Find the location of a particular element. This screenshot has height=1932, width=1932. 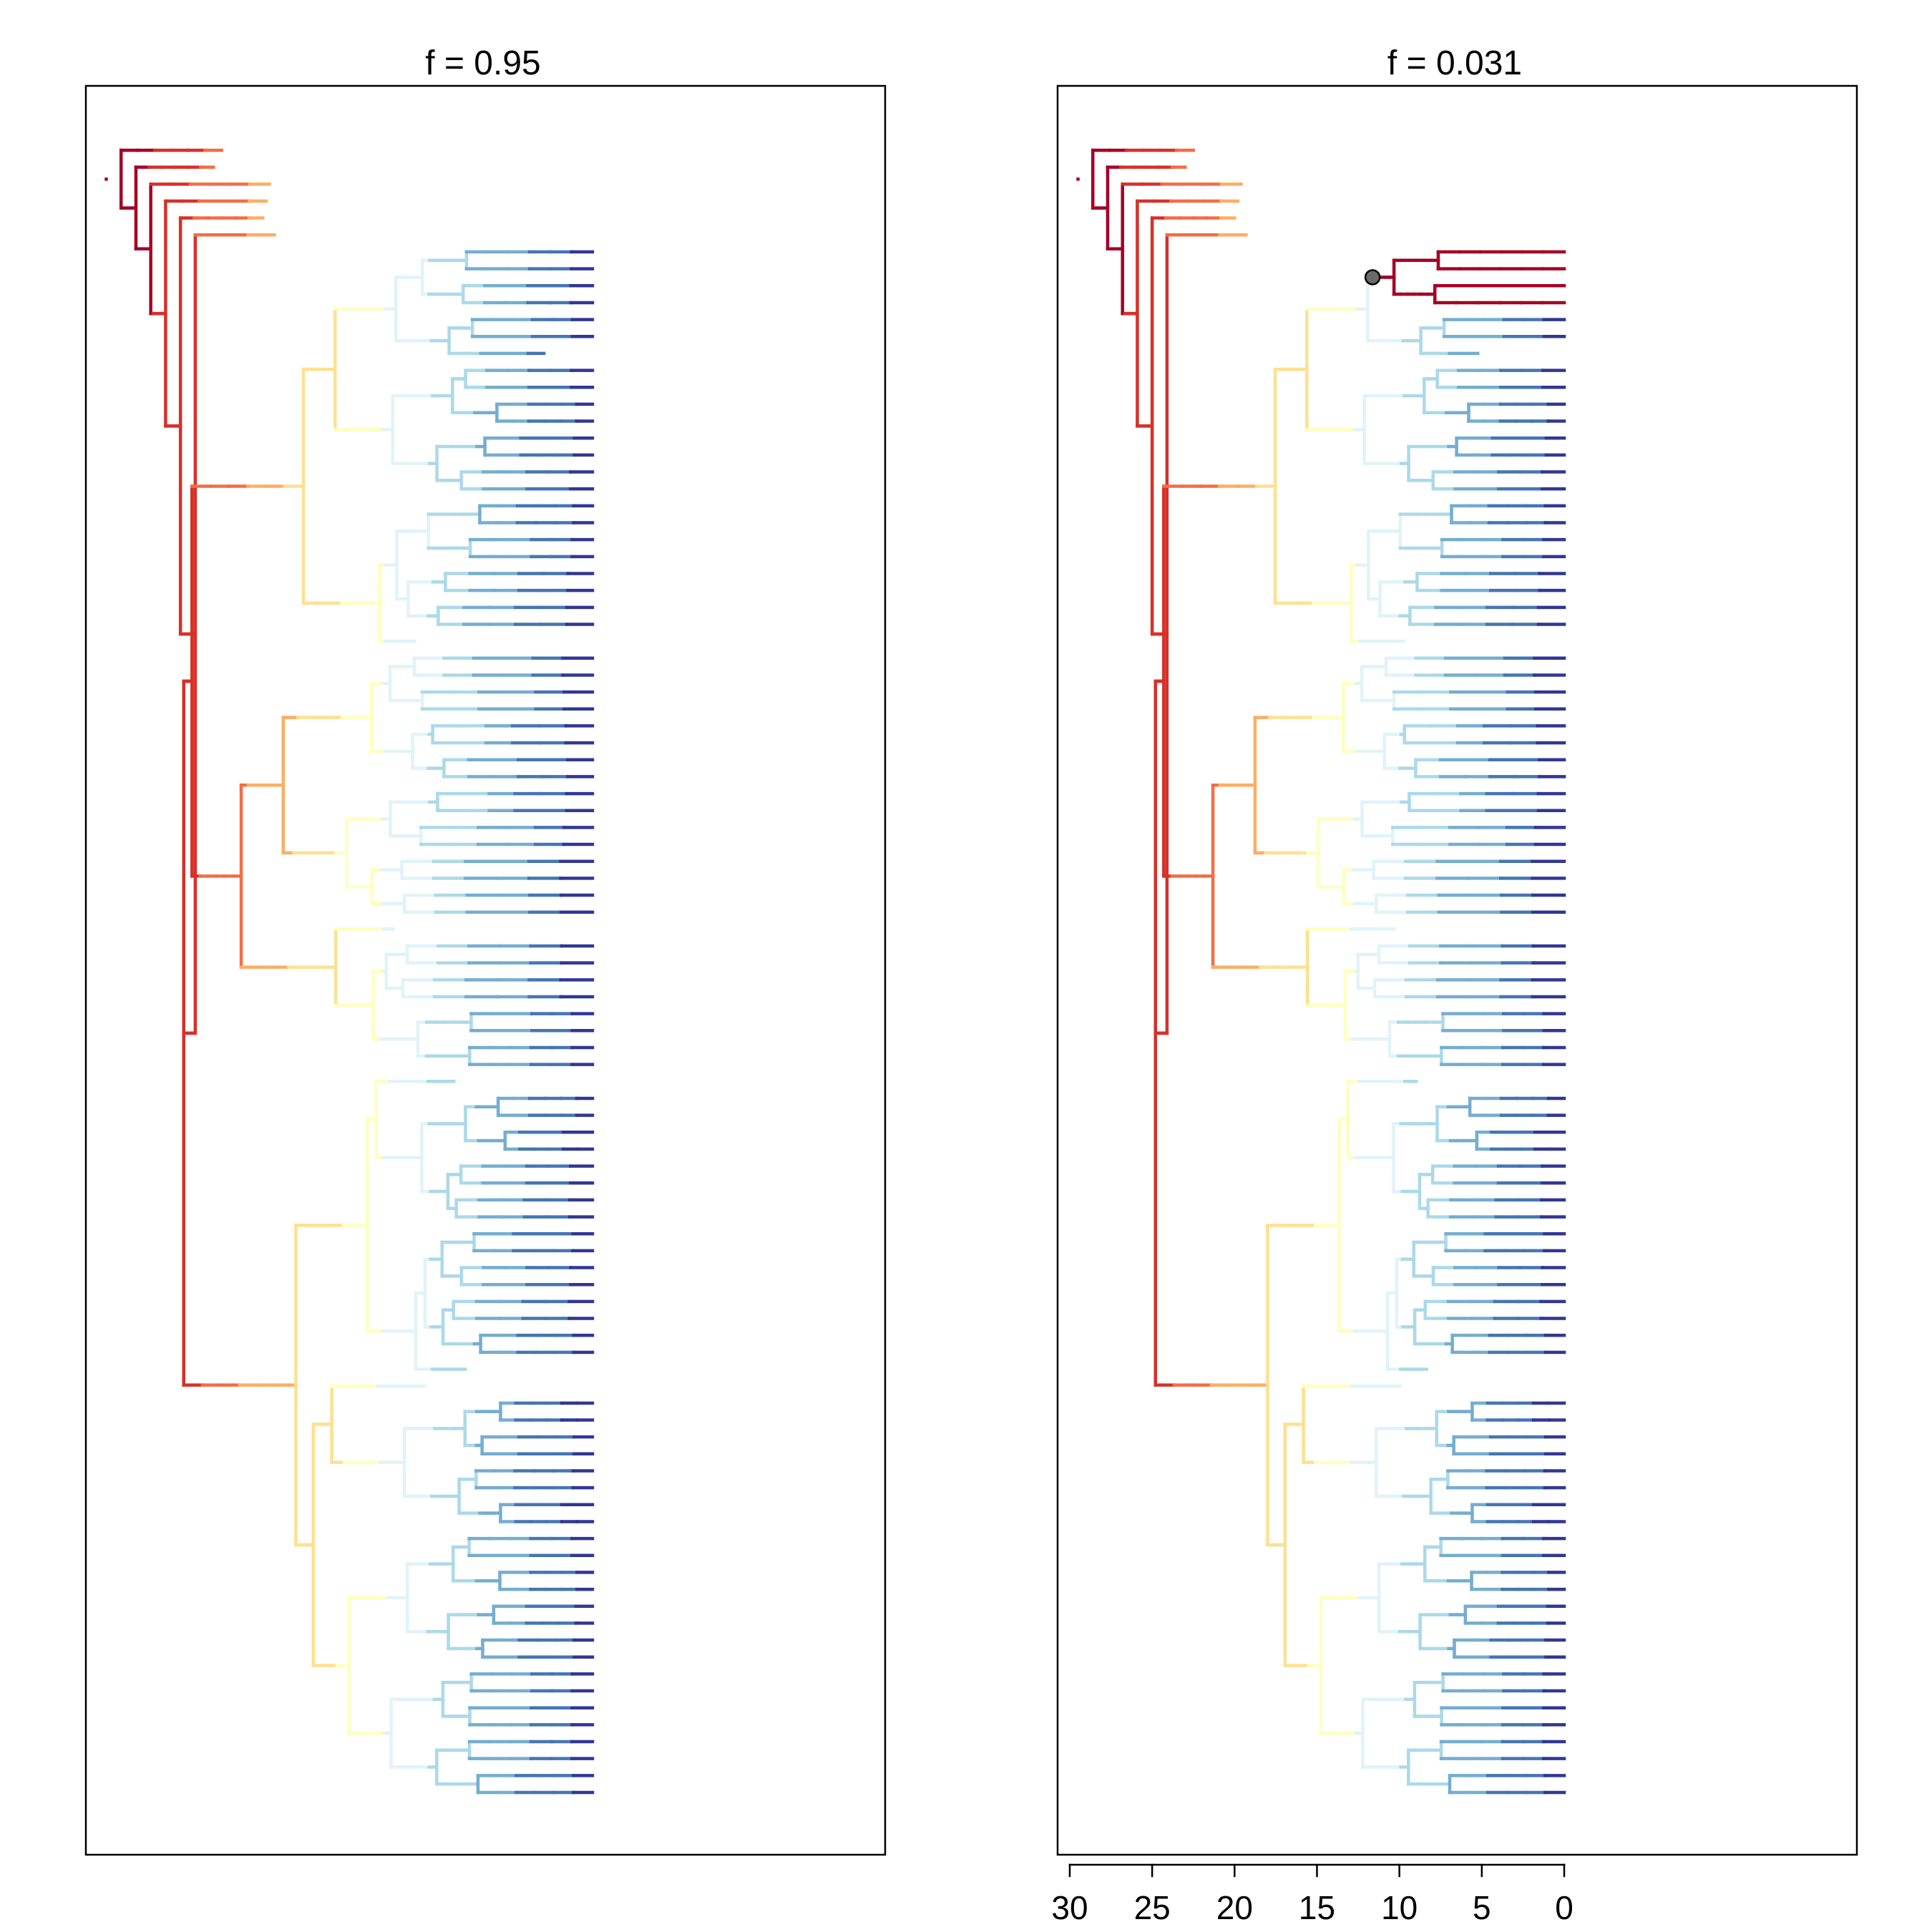

axis-tick-label: 30 is located at coordinates (1069, 1907).